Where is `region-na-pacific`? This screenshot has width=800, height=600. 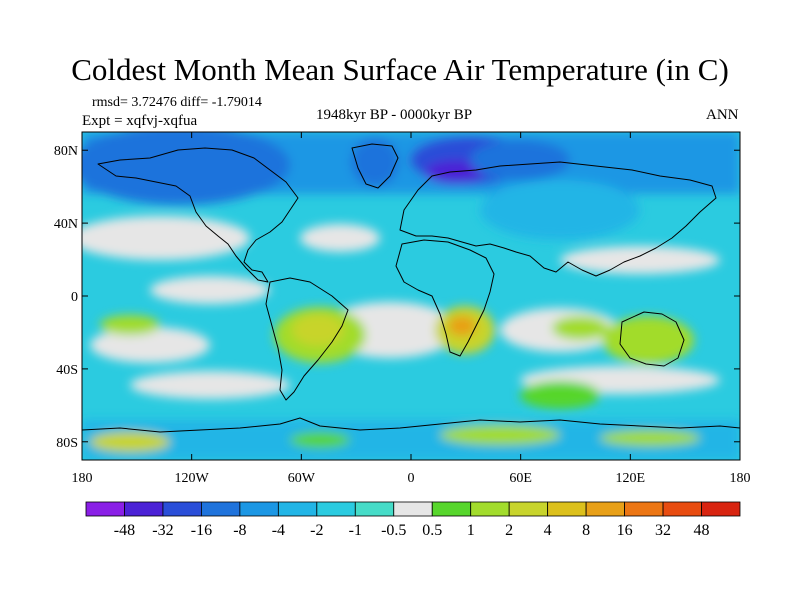
region-na-pacific is located at coordinates (186, 168).